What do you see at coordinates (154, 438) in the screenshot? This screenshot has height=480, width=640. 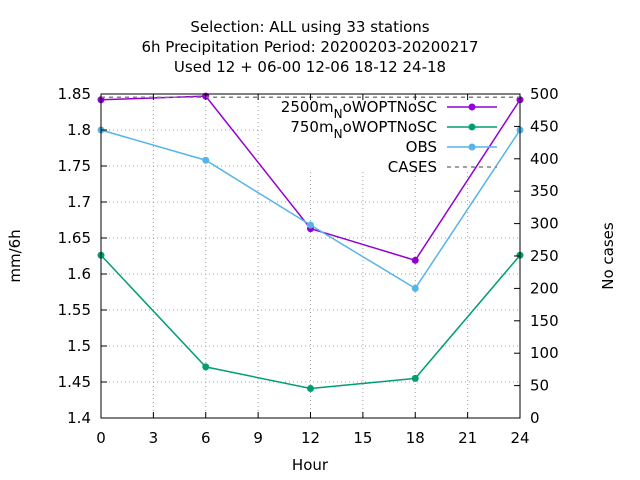 I see `x-tick-label: 3` at bounding box center [154, 438].